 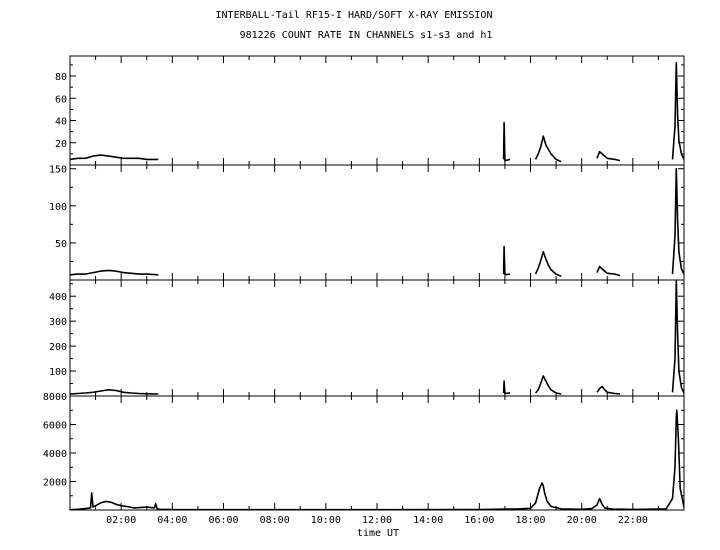 I want to click on y-tick-label: 200, so click(x=58, y=347).